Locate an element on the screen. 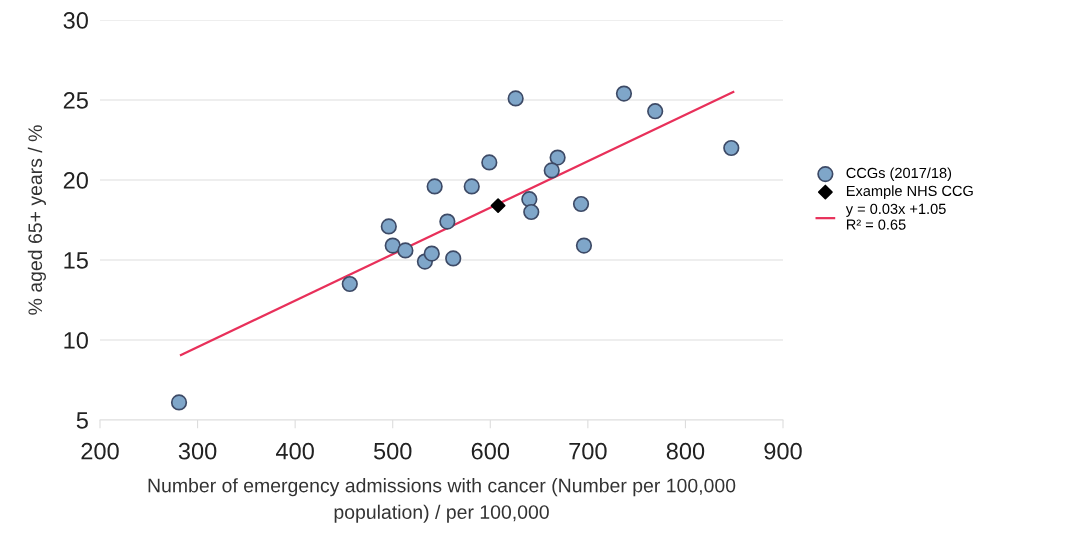 The image size is (1076, 550). y-axis-title: % aged 65+ years / % is located at coordinates (36, 220).